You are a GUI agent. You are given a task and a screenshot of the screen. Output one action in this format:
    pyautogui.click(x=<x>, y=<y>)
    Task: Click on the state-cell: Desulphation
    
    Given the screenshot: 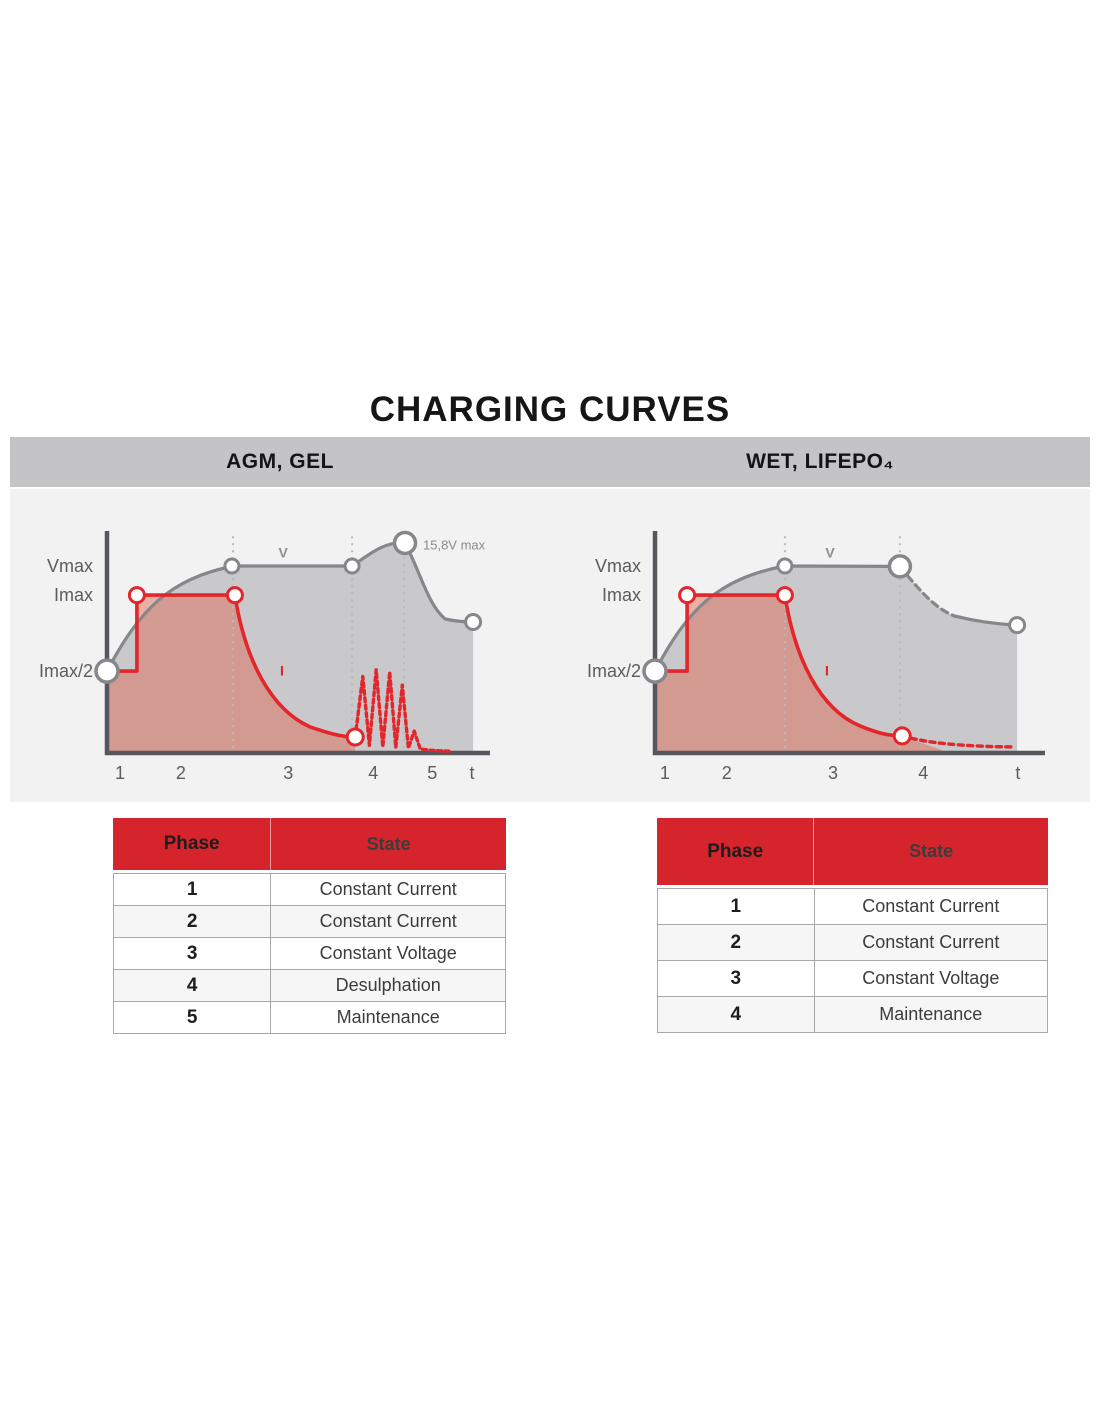 What is the action you would take?
    pyautogui.click(x=387, y=985)
    